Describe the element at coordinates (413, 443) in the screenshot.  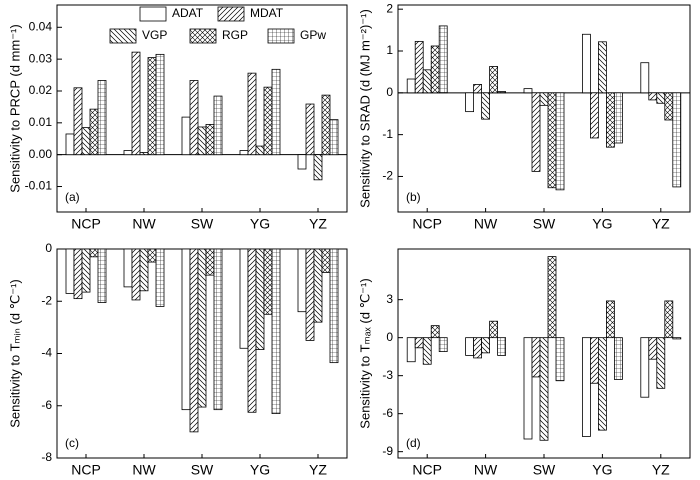
I see `panel-label: (d)` at that location.